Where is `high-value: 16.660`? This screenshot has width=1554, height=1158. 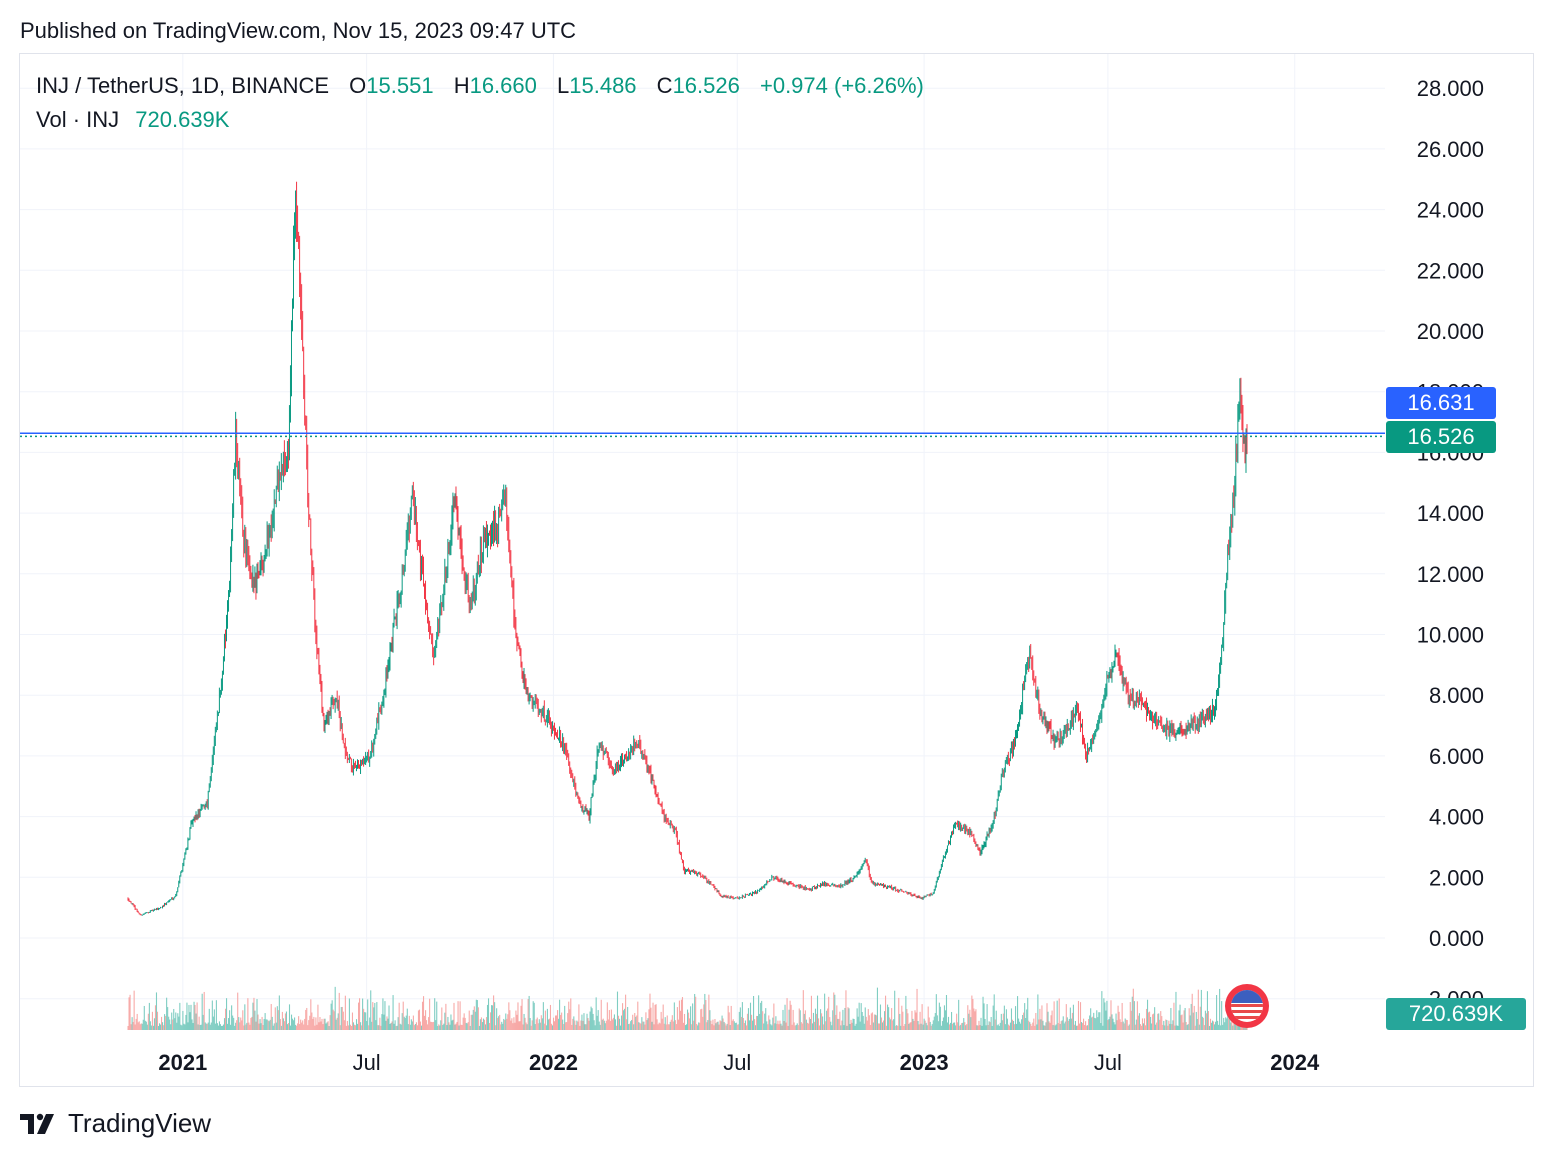
high-value: 16.660 is located at coordinates (503, 85).